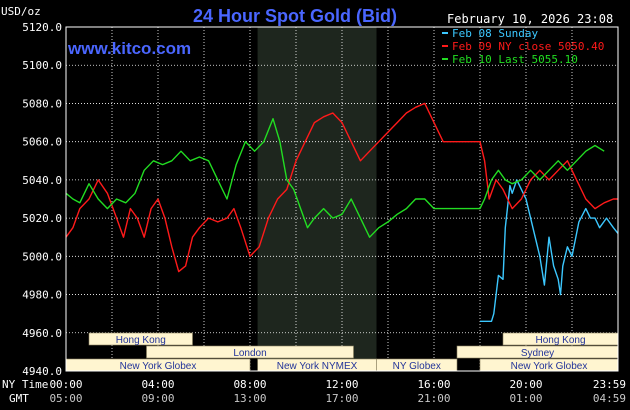  Describe the element at coordinates (42, 103) in the screenshot. I see `y-tick-label: 5080.0` at that location.